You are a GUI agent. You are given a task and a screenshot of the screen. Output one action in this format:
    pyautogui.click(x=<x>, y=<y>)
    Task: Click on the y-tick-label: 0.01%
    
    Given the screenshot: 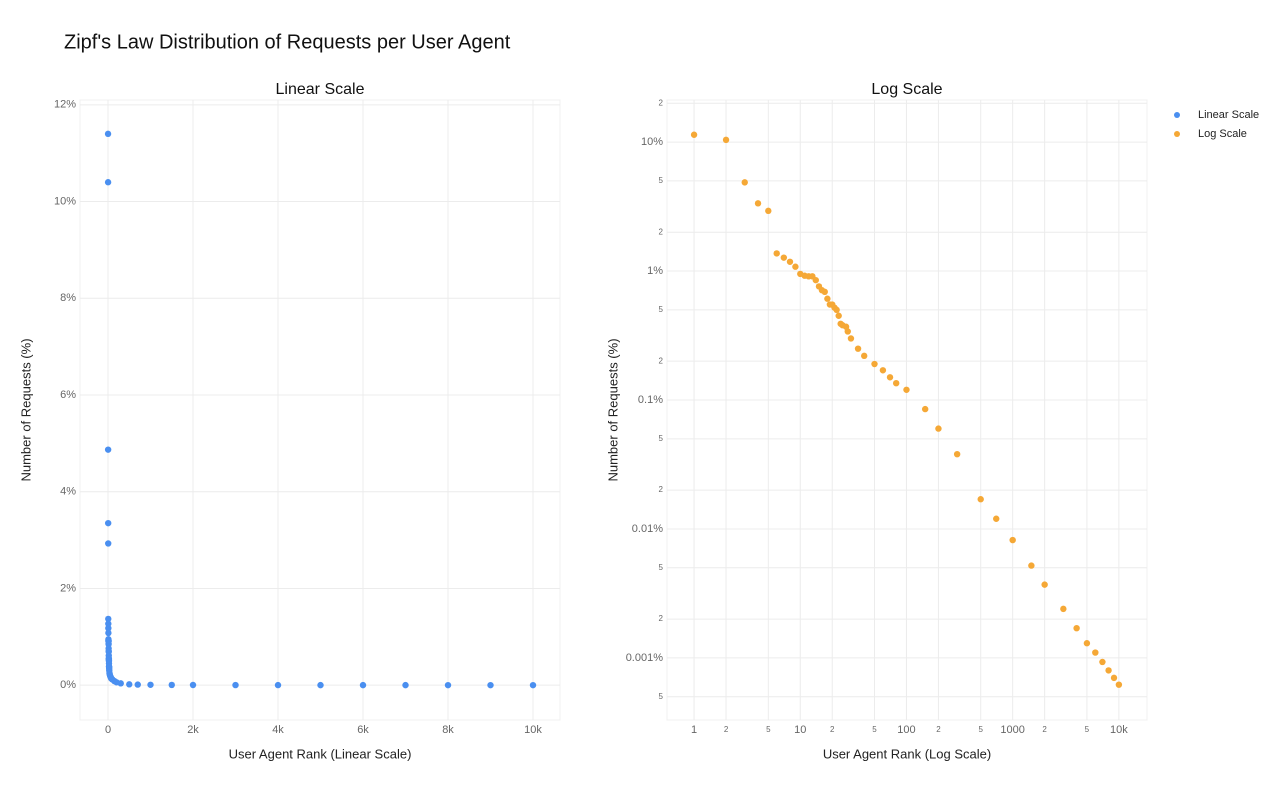 What is the action you would take?
    pyautogui.click(x=647, y=529)
    